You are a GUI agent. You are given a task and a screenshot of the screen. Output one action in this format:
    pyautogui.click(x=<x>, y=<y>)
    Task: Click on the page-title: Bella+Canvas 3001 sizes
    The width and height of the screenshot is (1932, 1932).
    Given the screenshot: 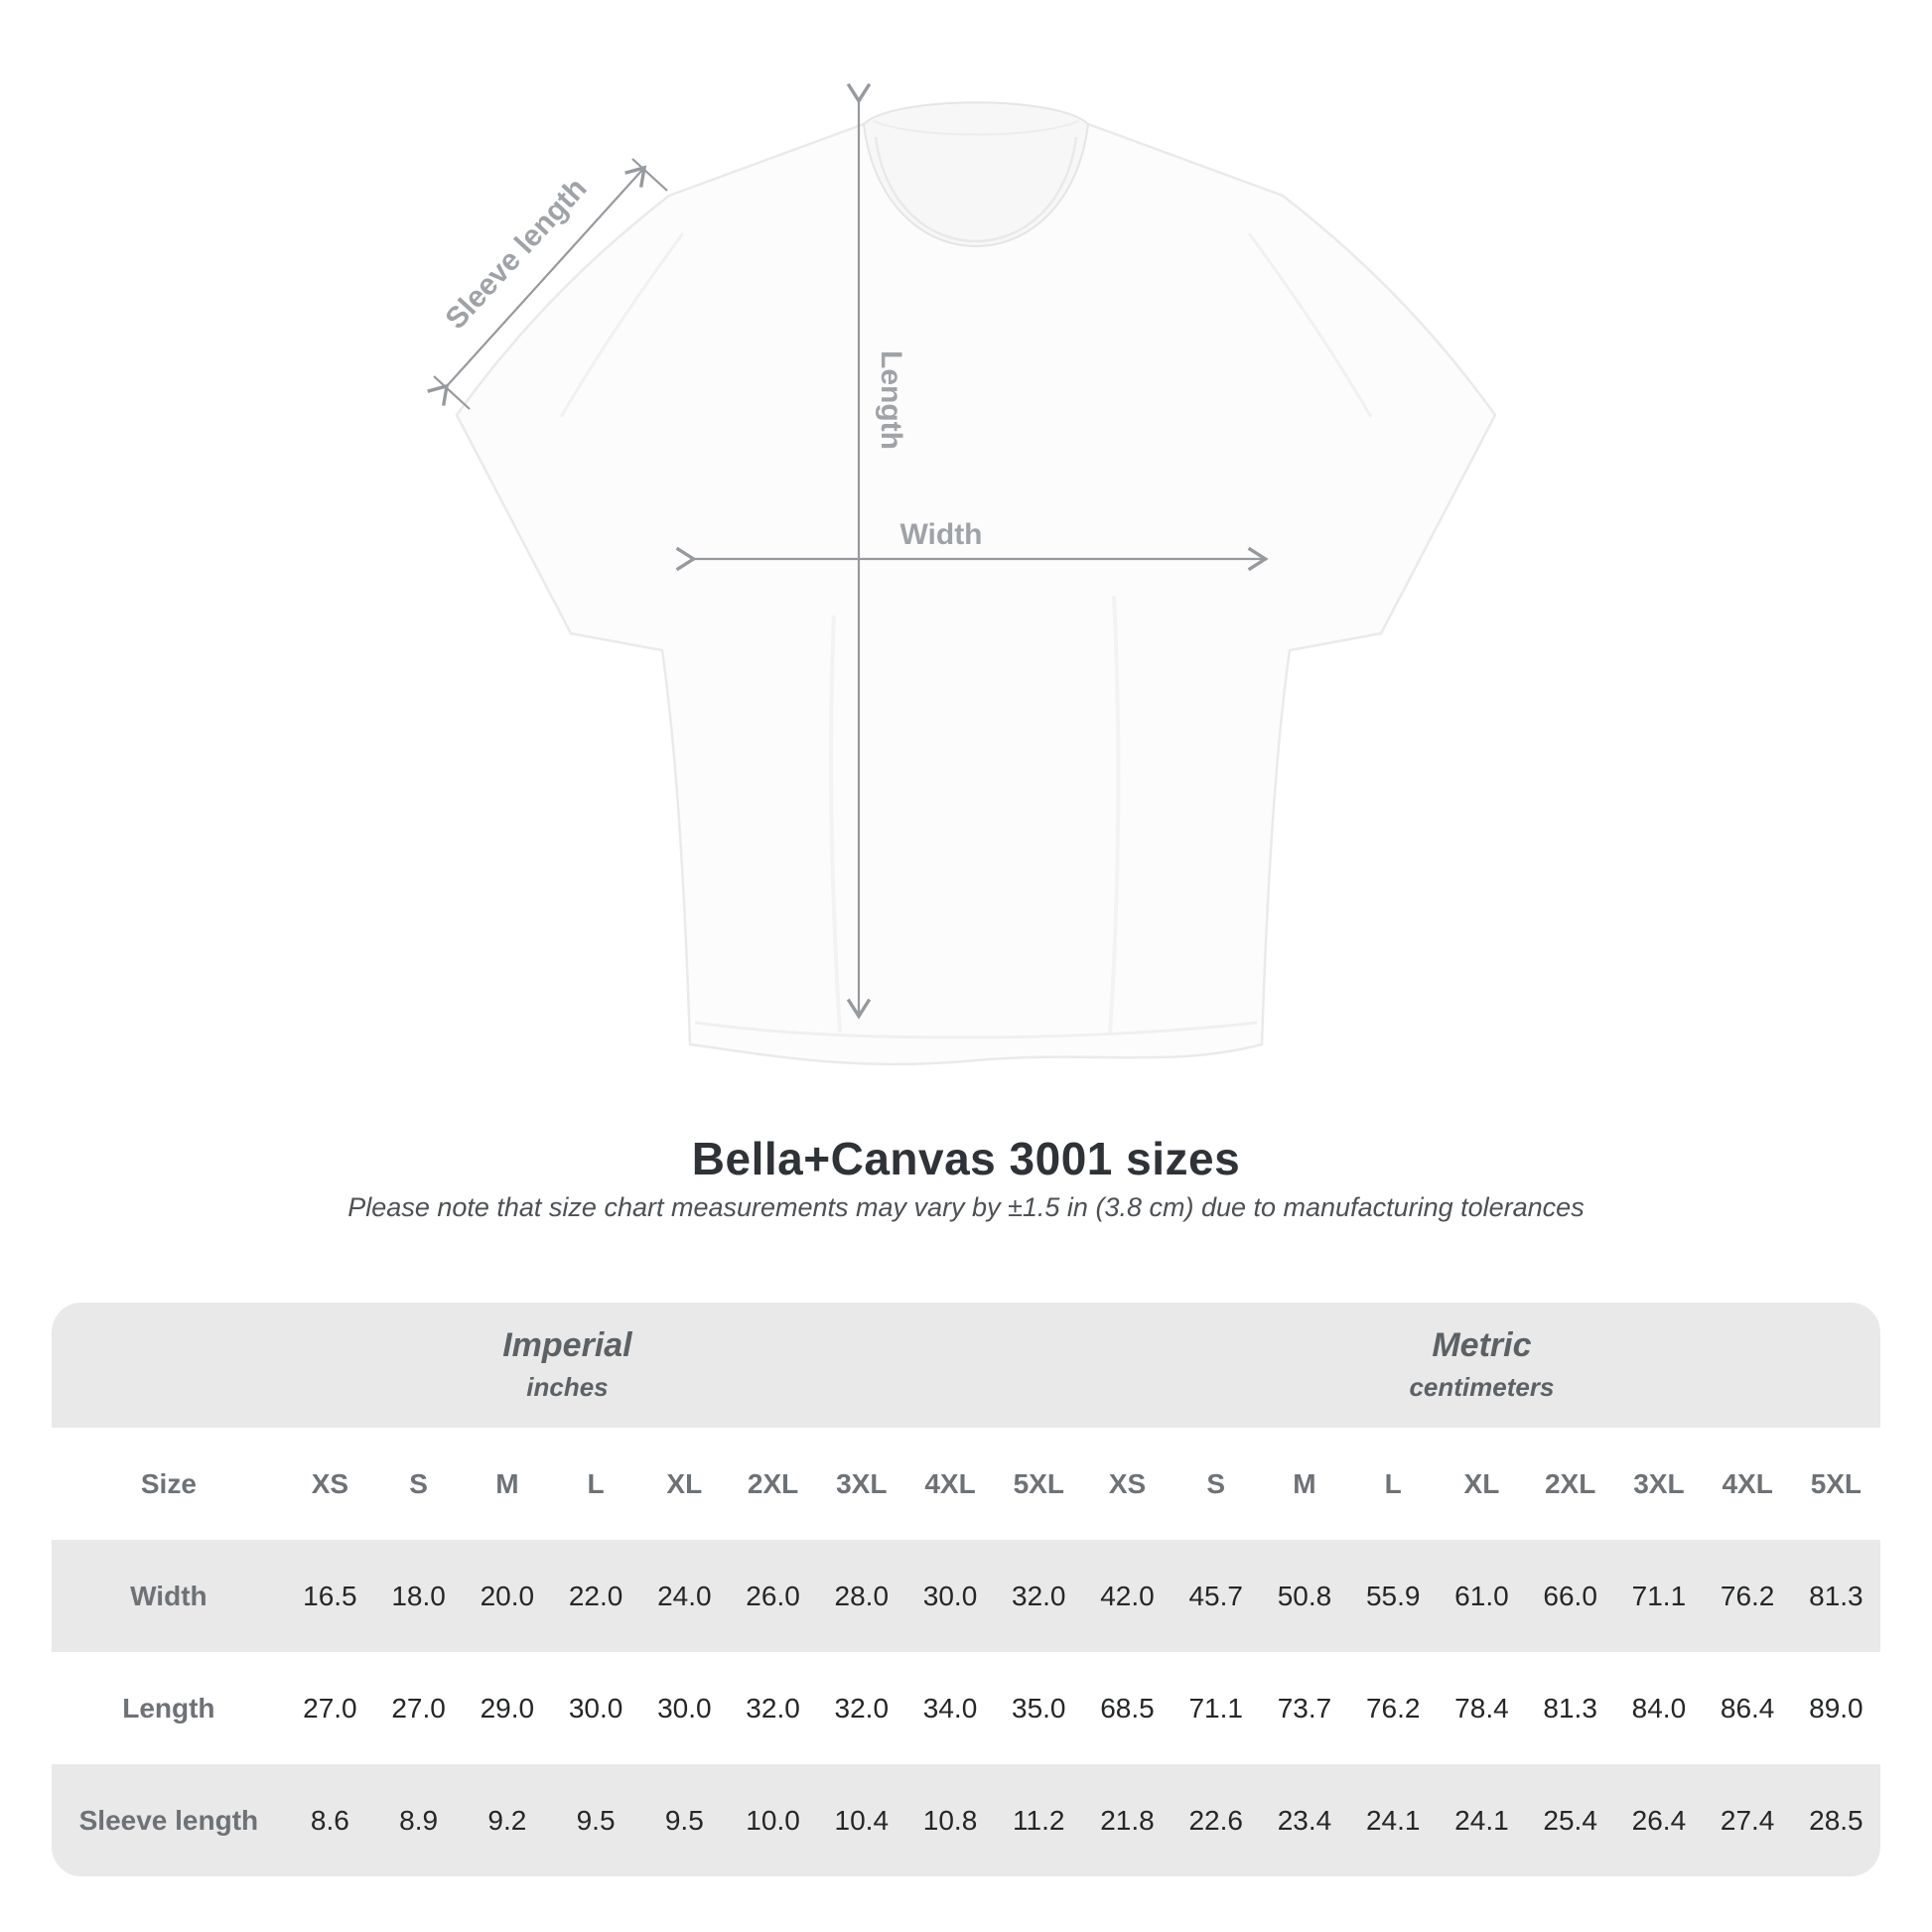 What is the action you would take?
    pyautogui.click(x=966, y=1159)
    